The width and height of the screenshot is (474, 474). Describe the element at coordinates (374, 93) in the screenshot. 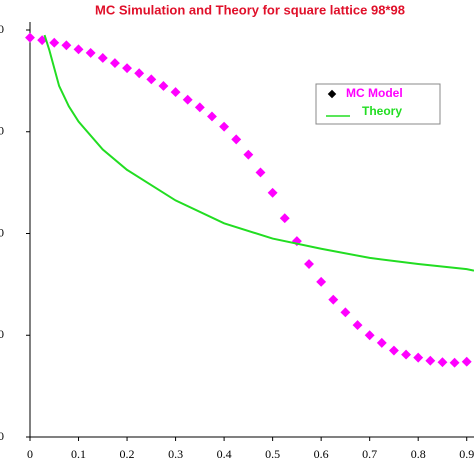

I see `legend-label: MC Model` at that location.